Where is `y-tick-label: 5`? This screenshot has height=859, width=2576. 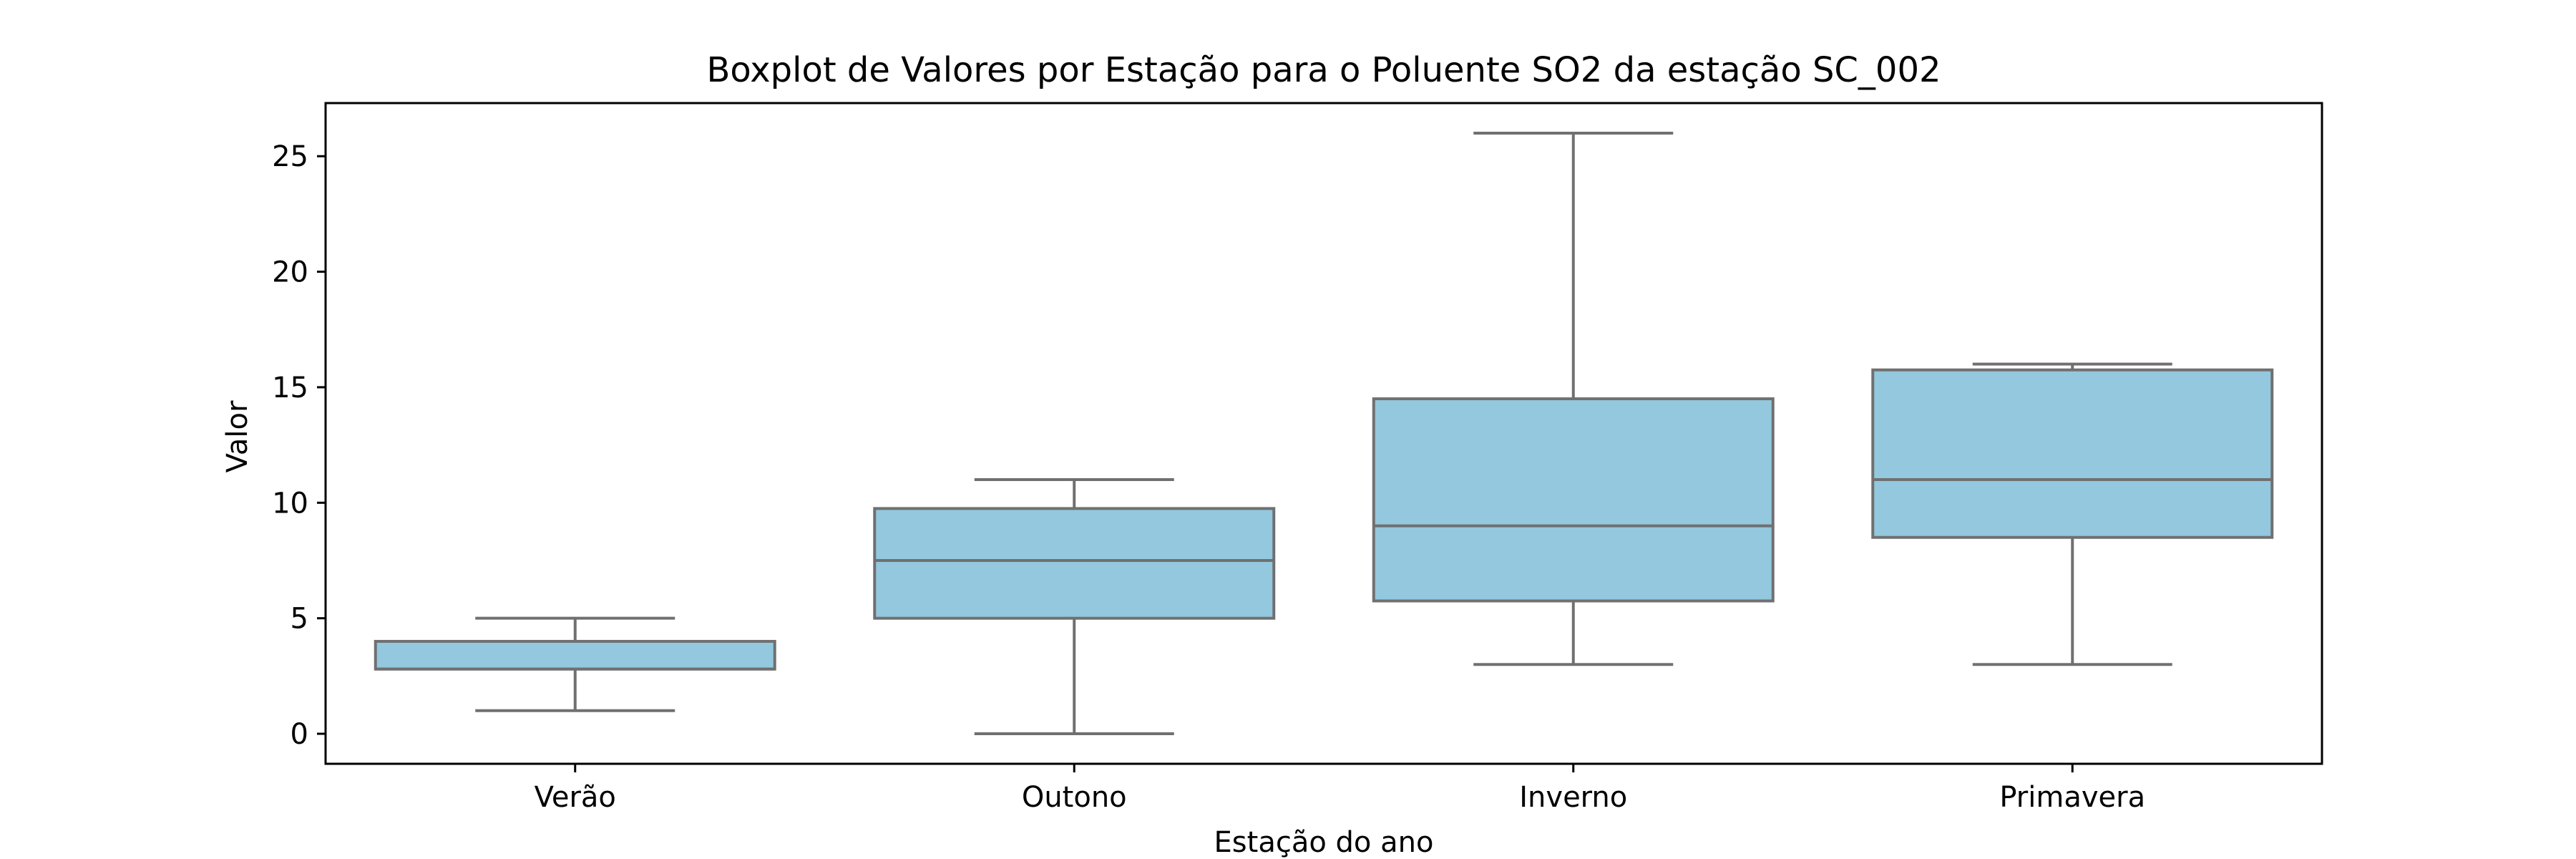 y-tick-label: 5 is located at coordinates (299, 619).